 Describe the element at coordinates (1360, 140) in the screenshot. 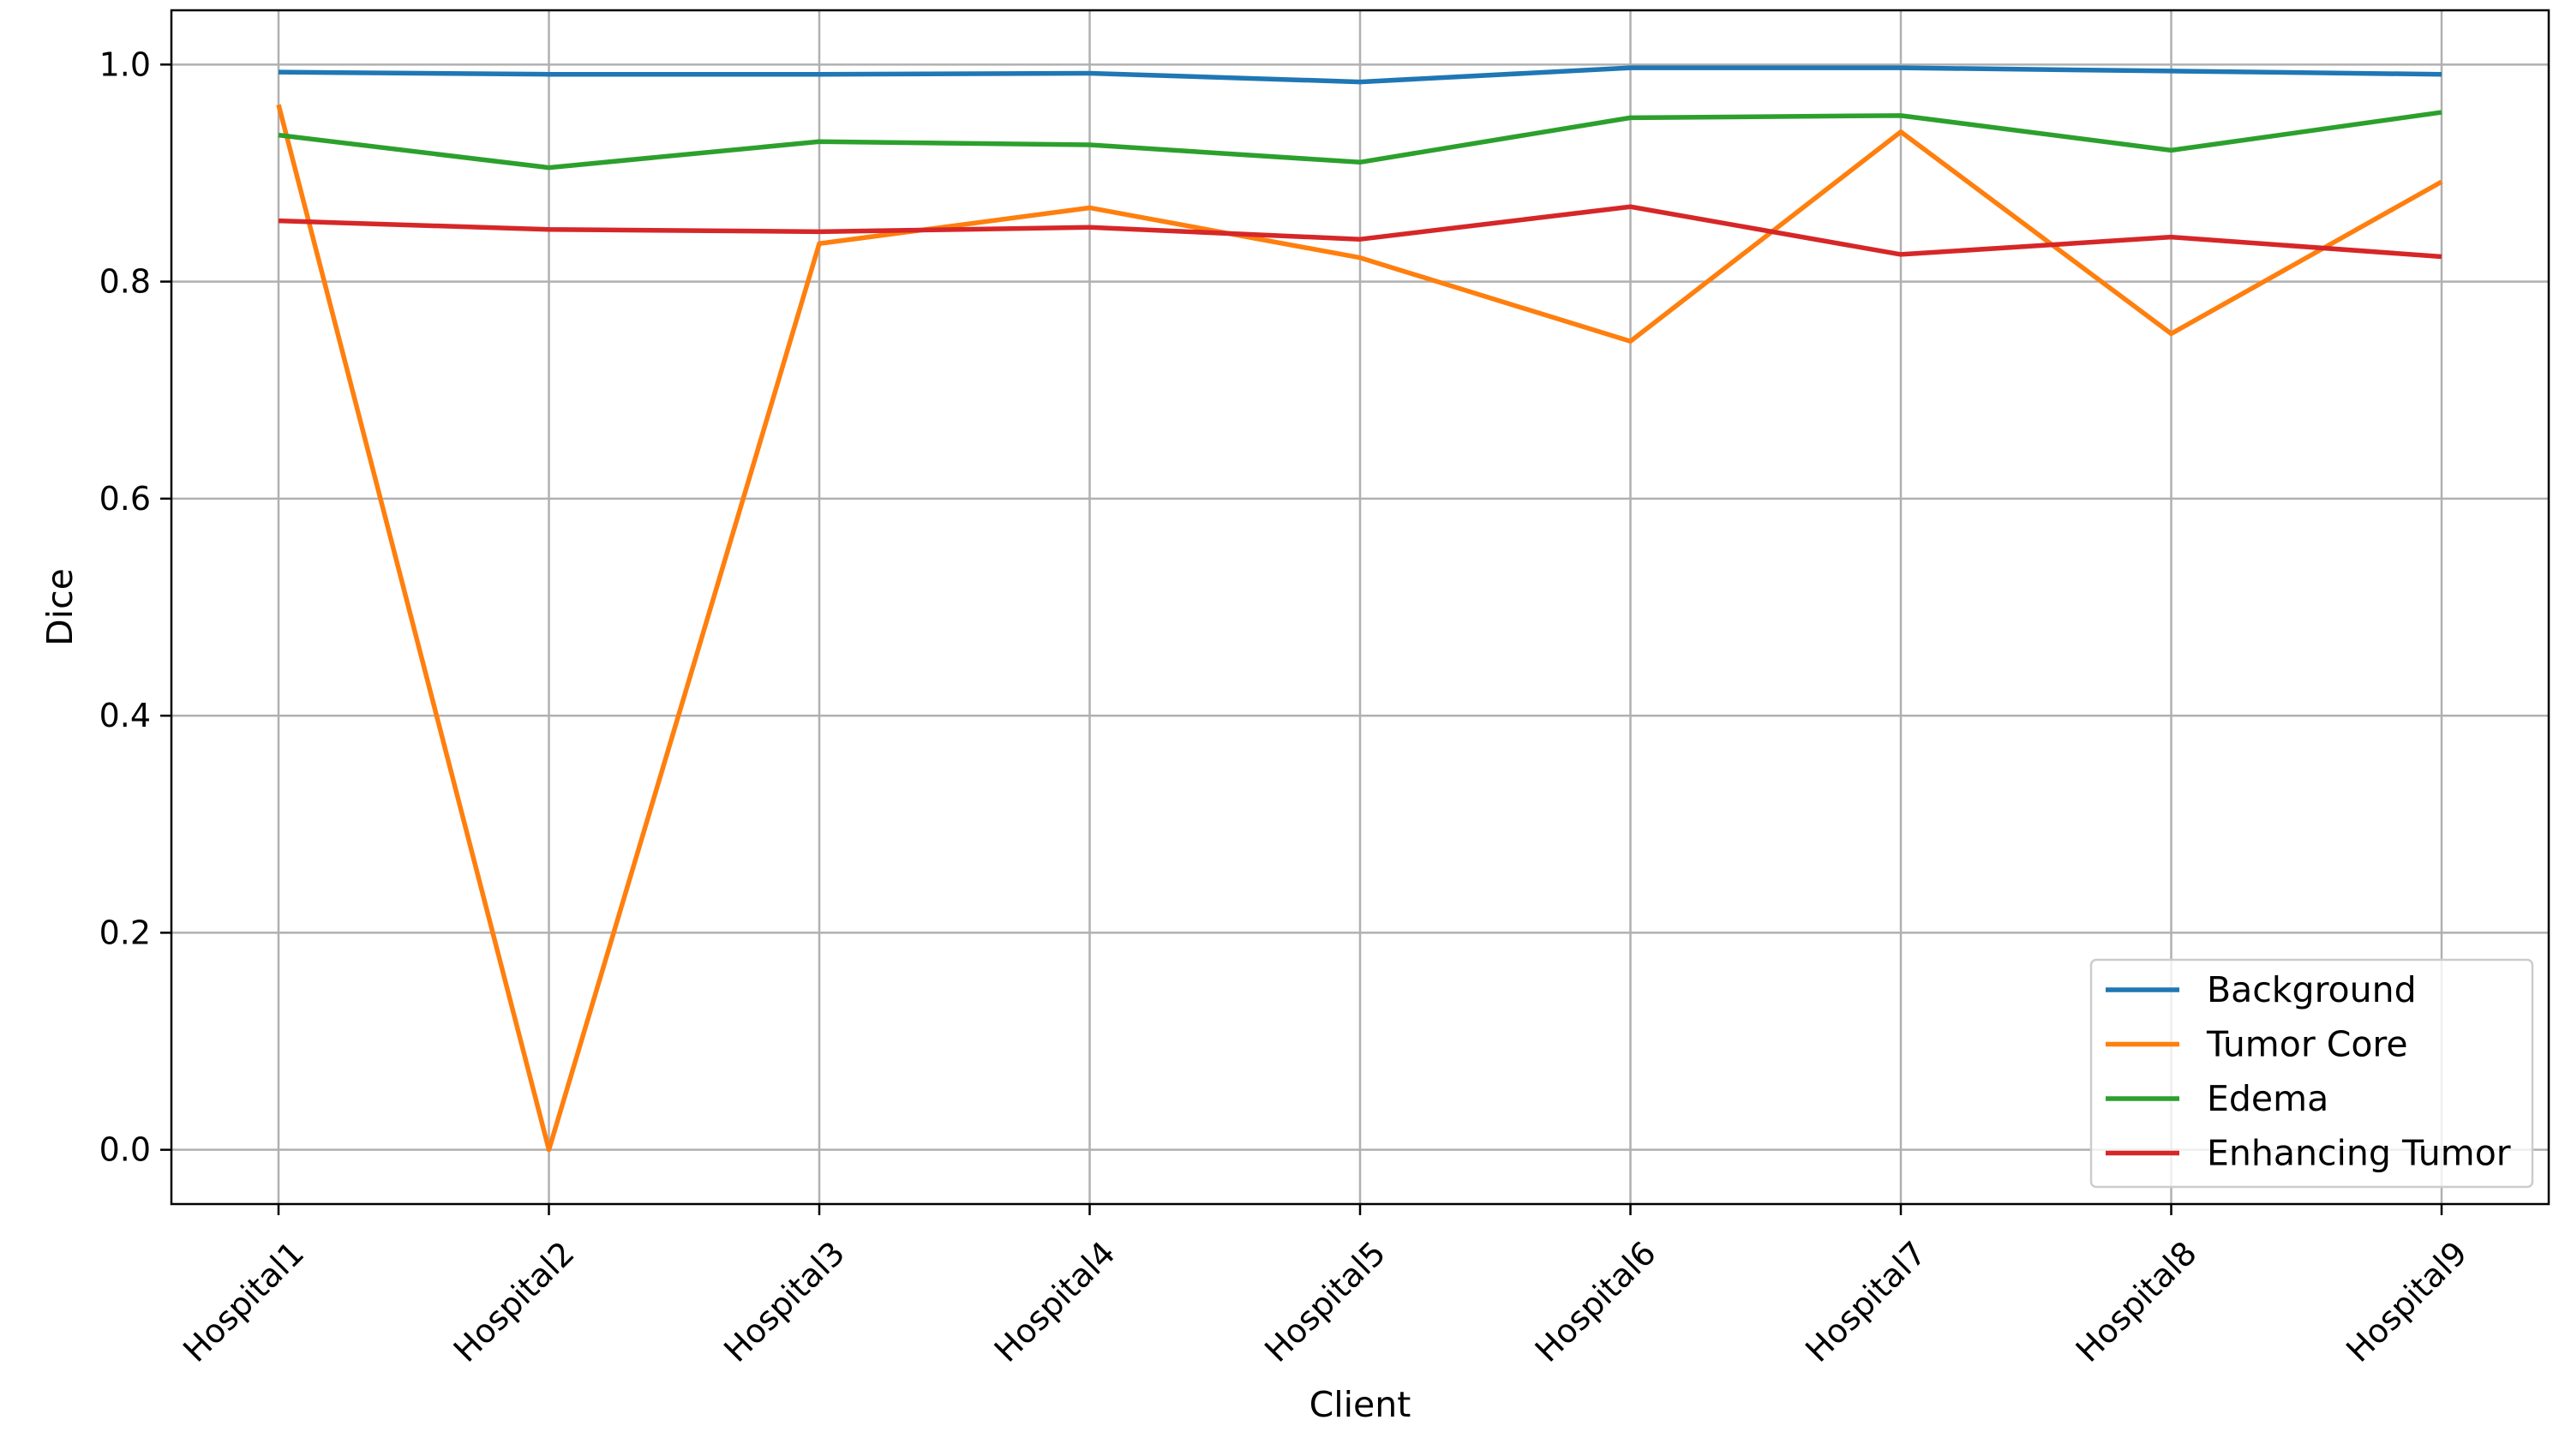

I see `series-line-edema` at that location.